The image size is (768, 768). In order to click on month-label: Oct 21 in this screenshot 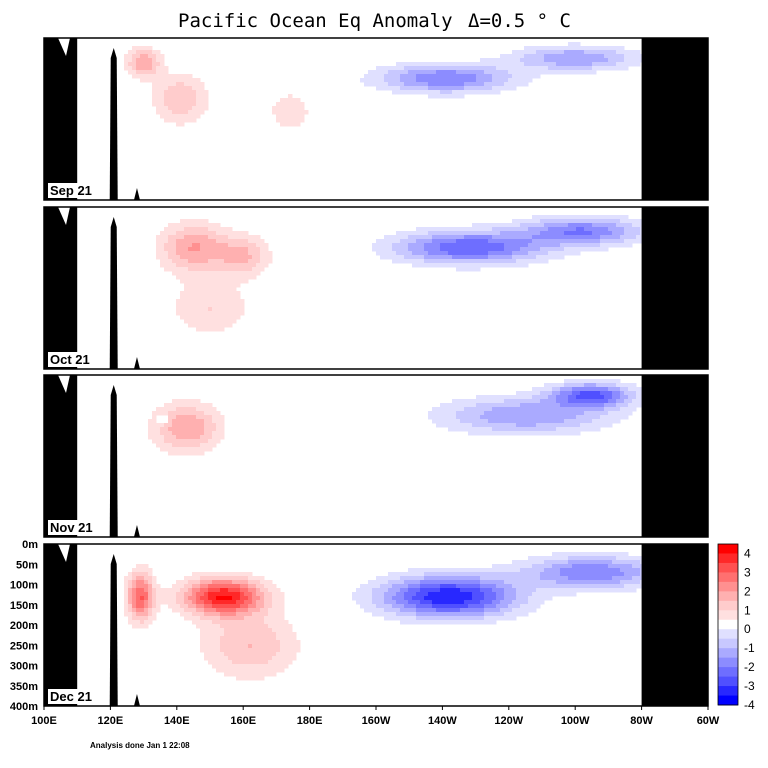, I will do `click(76, 359)`.